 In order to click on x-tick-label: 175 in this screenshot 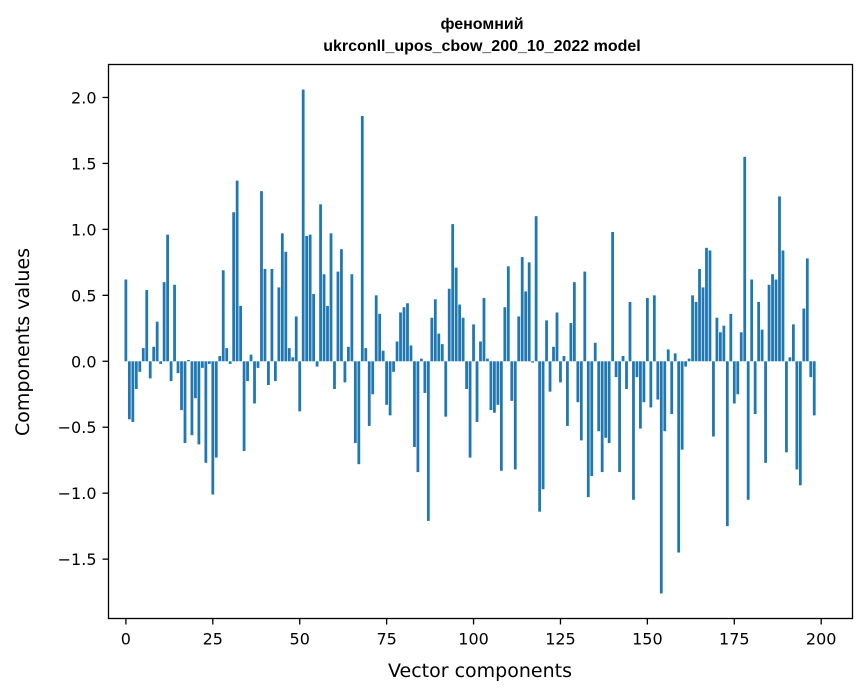, I will do `click(734, 639)`.